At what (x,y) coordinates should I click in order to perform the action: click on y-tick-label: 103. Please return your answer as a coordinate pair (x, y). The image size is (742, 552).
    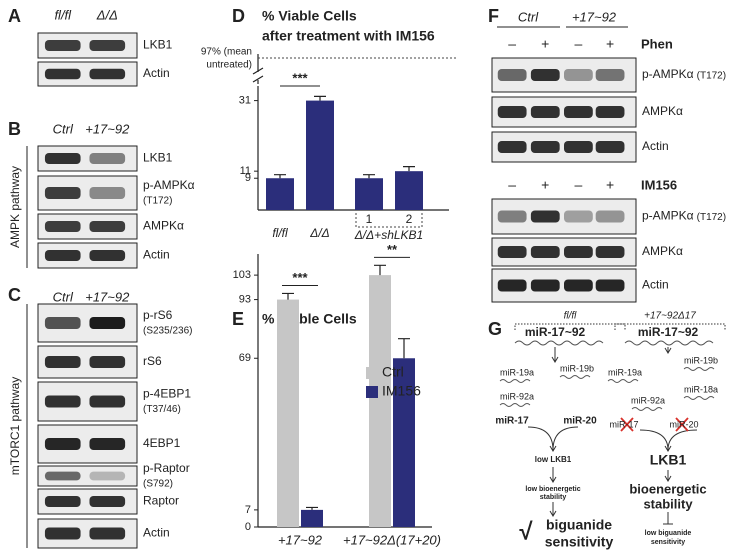
    Looking at the image, I should click on (242, 275).